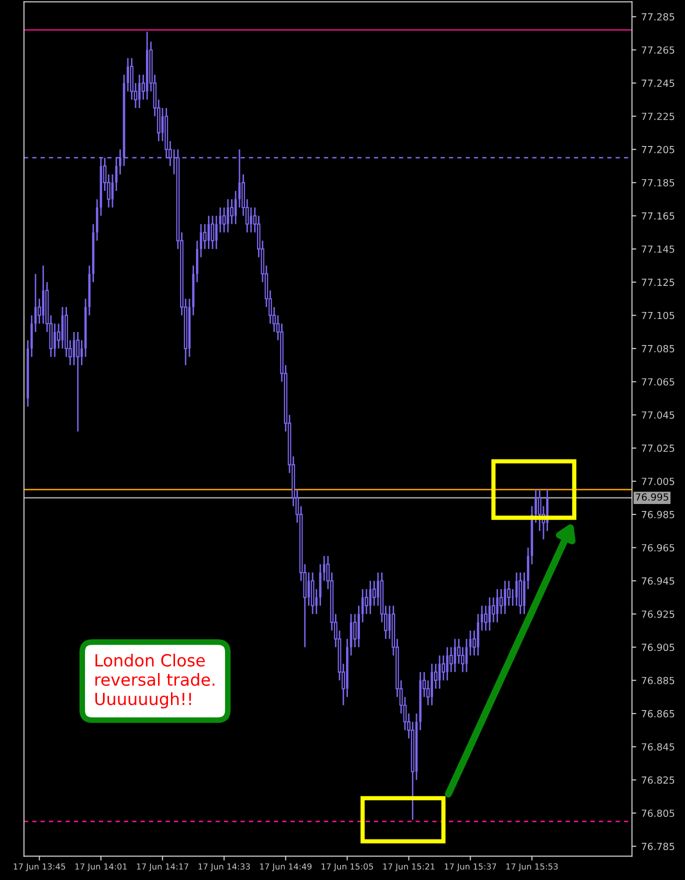  Describe the element at coordinates (658, 482) in the screenshot. I see `y-tick-label: 77.005` at that location.